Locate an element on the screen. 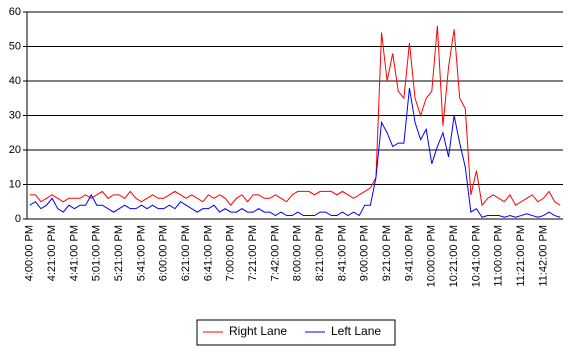 The image size is (571, 352). y-tick-label: 20 is located at coordinates (15, 150).